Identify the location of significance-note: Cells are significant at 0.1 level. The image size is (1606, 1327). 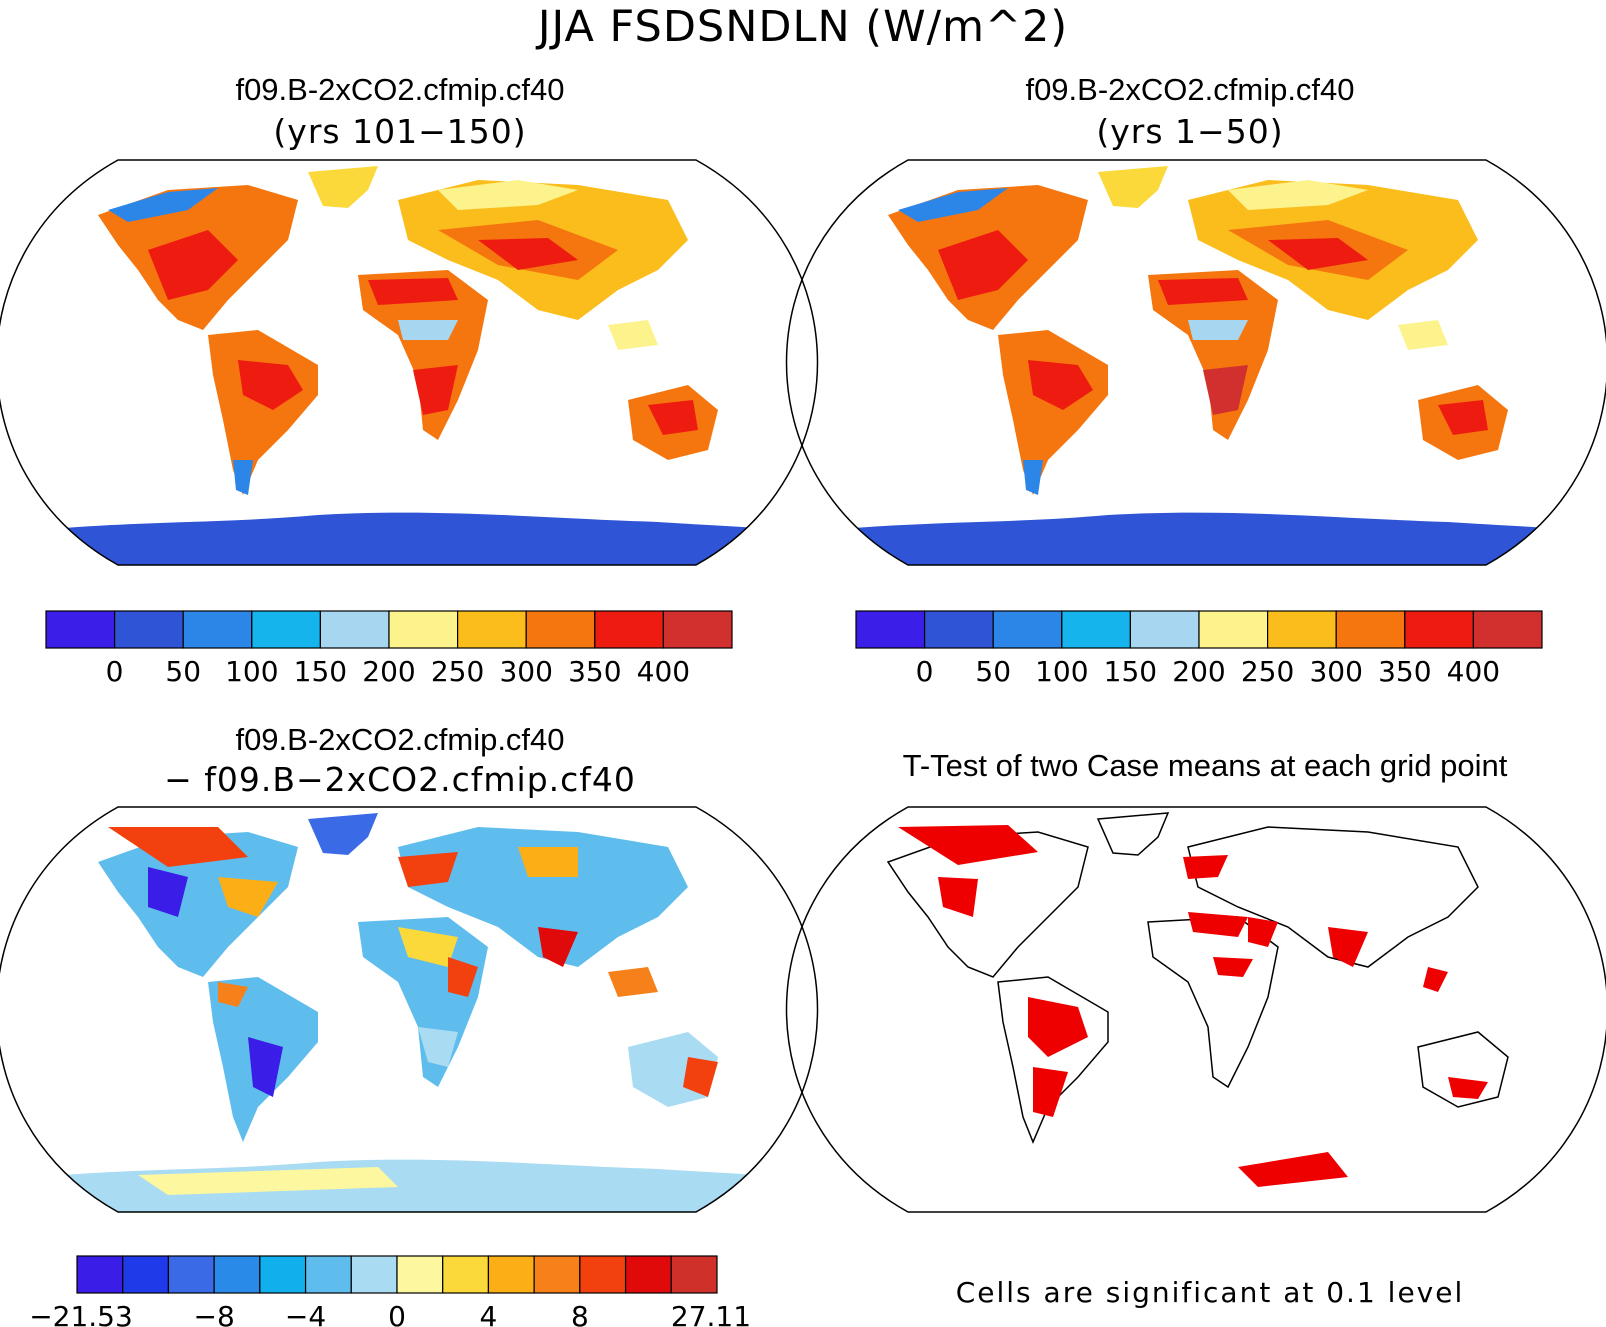
(1210, 1292).